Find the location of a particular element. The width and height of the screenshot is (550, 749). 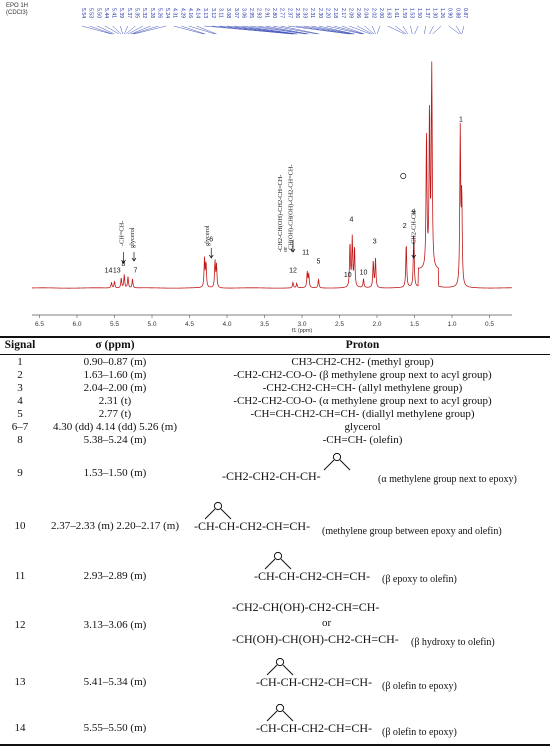

proton-cell: glycerol is located at coordinates (362, 427).